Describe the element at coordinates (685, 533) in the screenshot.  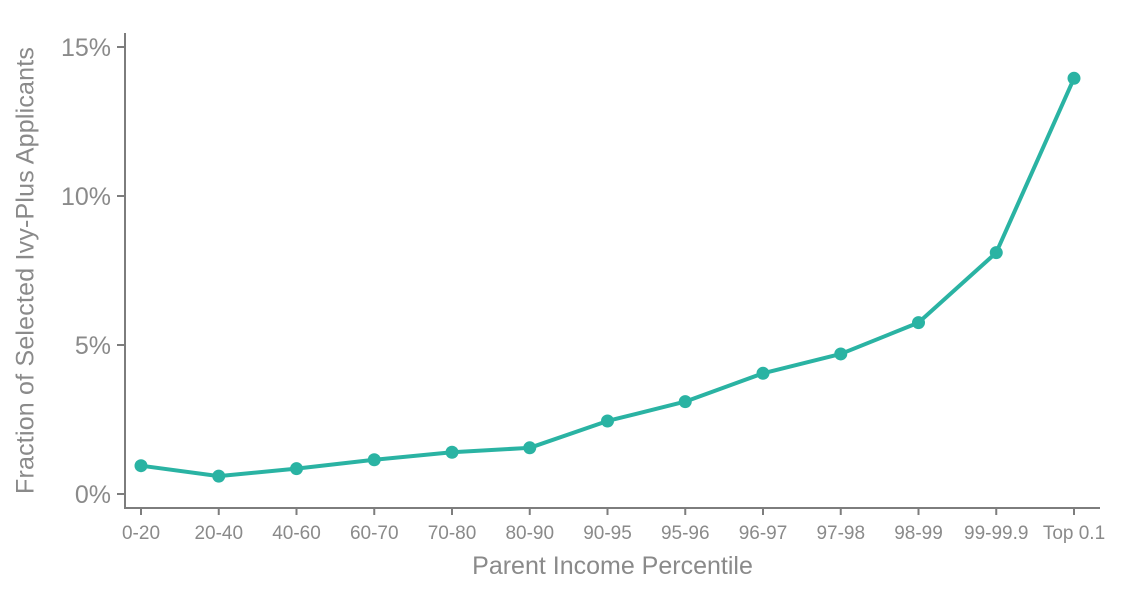
I see `x-tick-label: 95-96` at that location.